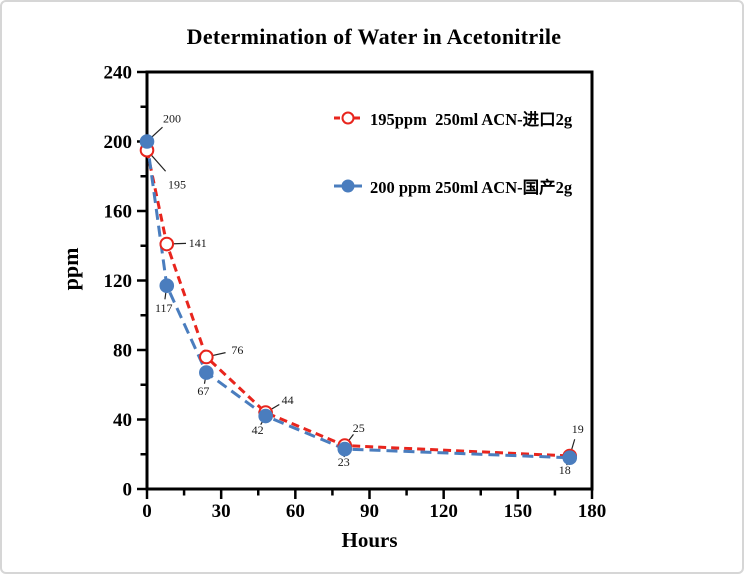  What do you see at coordinates (70, 269) in the screenshot?
I see `y-axis-label: ppm` at bounding box center [70, 269].